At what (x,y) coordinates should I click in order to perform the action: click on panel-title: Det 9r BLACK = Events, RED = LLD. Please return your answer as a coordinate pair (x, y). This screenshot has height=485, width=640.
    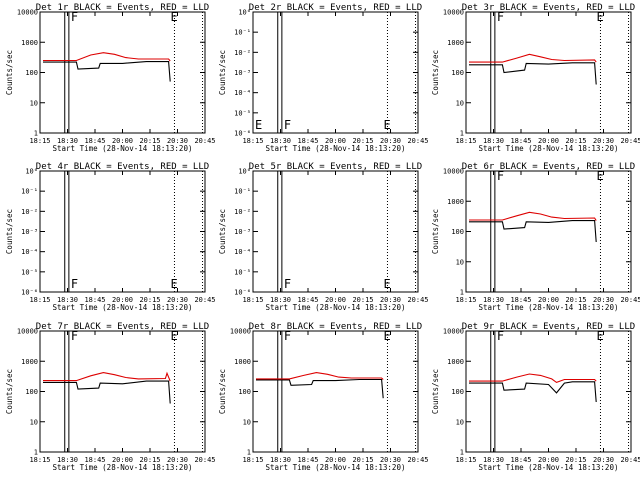
    Looking at the image, I should click on (548, 327).